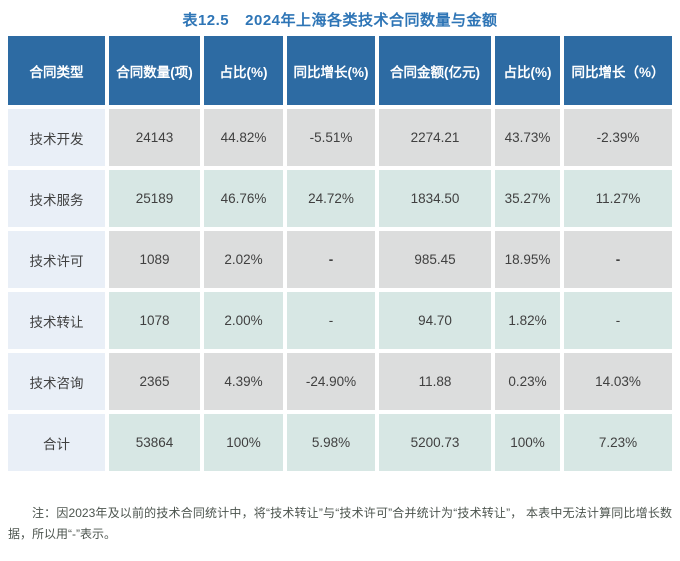  Describe the element at coordinates (435, 442) in the screenshot. I see `table-cell: 5200.73` at that location.